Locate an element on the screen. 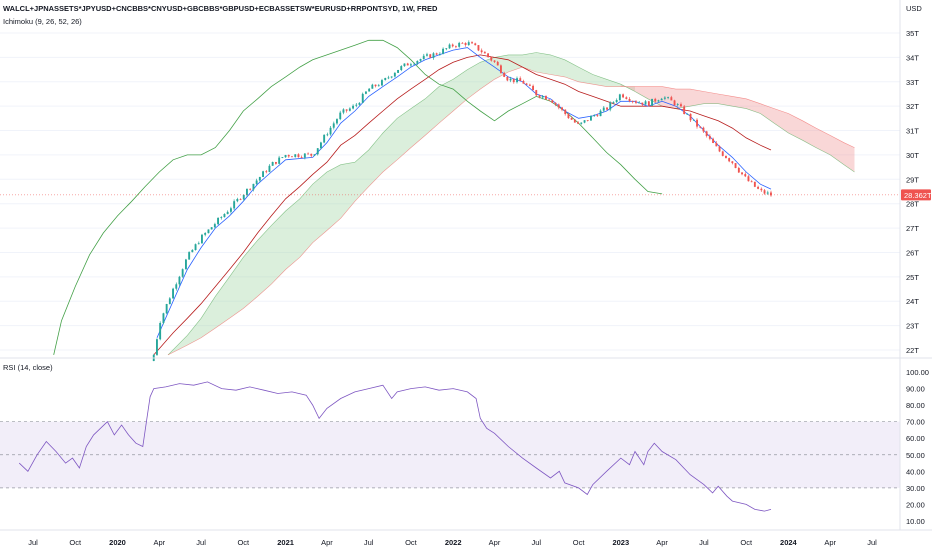 The height and width of the screenshot is (550, 932). cloud-bearish is located at coordinates (737, 128).